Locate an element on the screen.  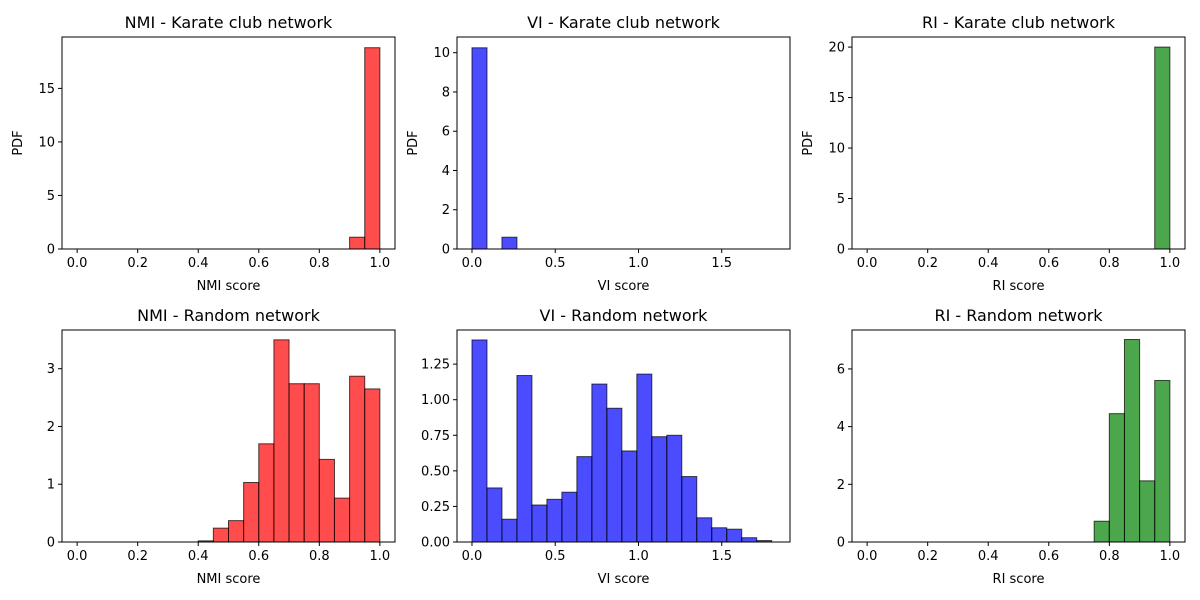
y-tick-label: 3 is located at coordinates (51, 369).